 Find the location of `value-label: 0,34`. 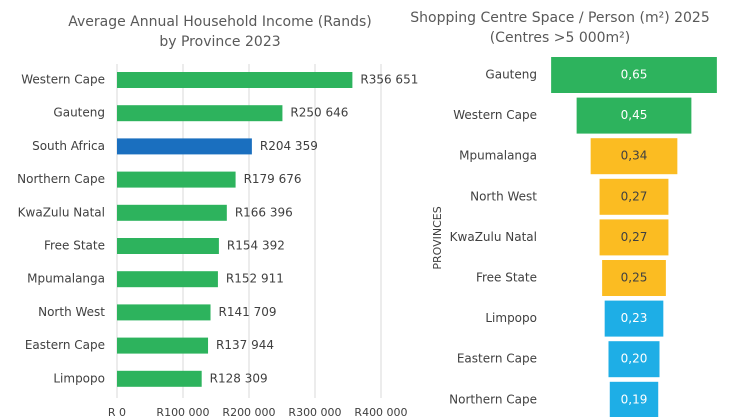

value-label: 0,34 is located at coordinates (634, 156).